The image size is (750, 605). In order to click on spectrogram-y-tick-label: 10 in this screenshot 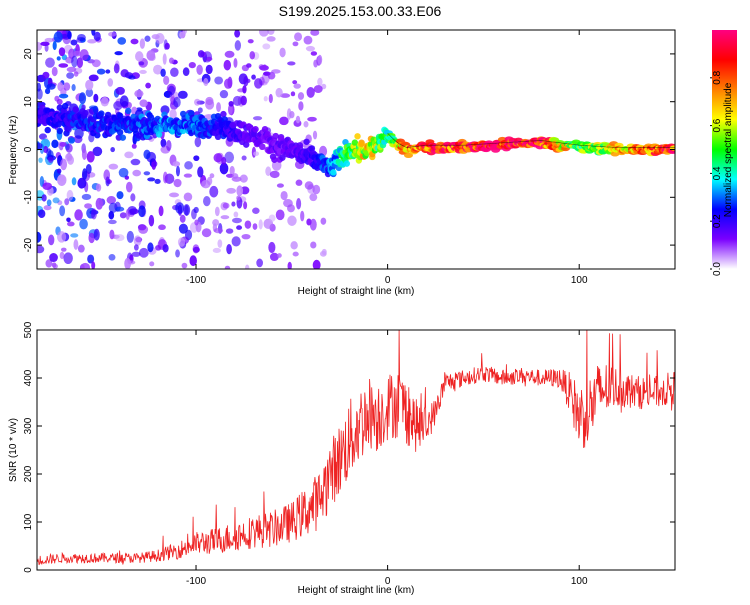, I will do `click(28, 102)`.